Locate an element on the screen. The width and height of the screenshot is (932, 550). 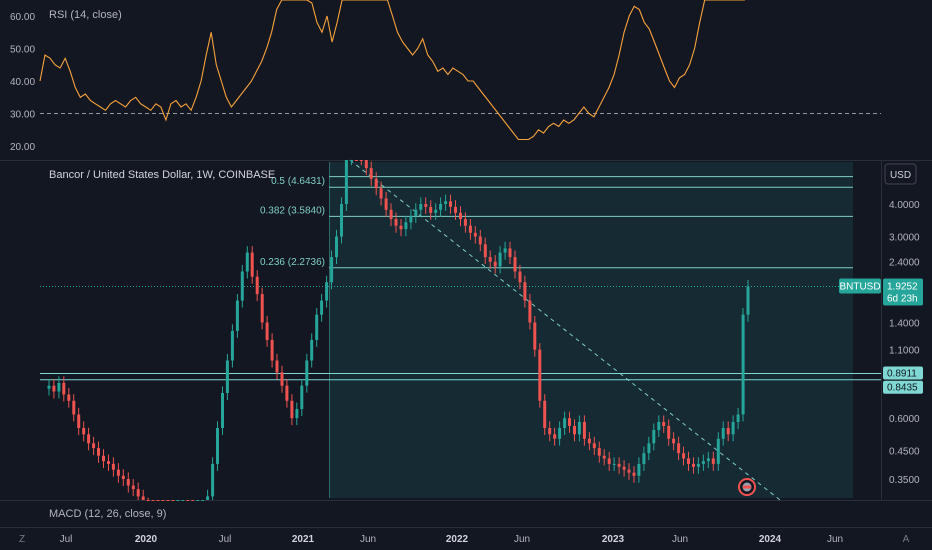
alert-marker is located at coordinates (747, 487).